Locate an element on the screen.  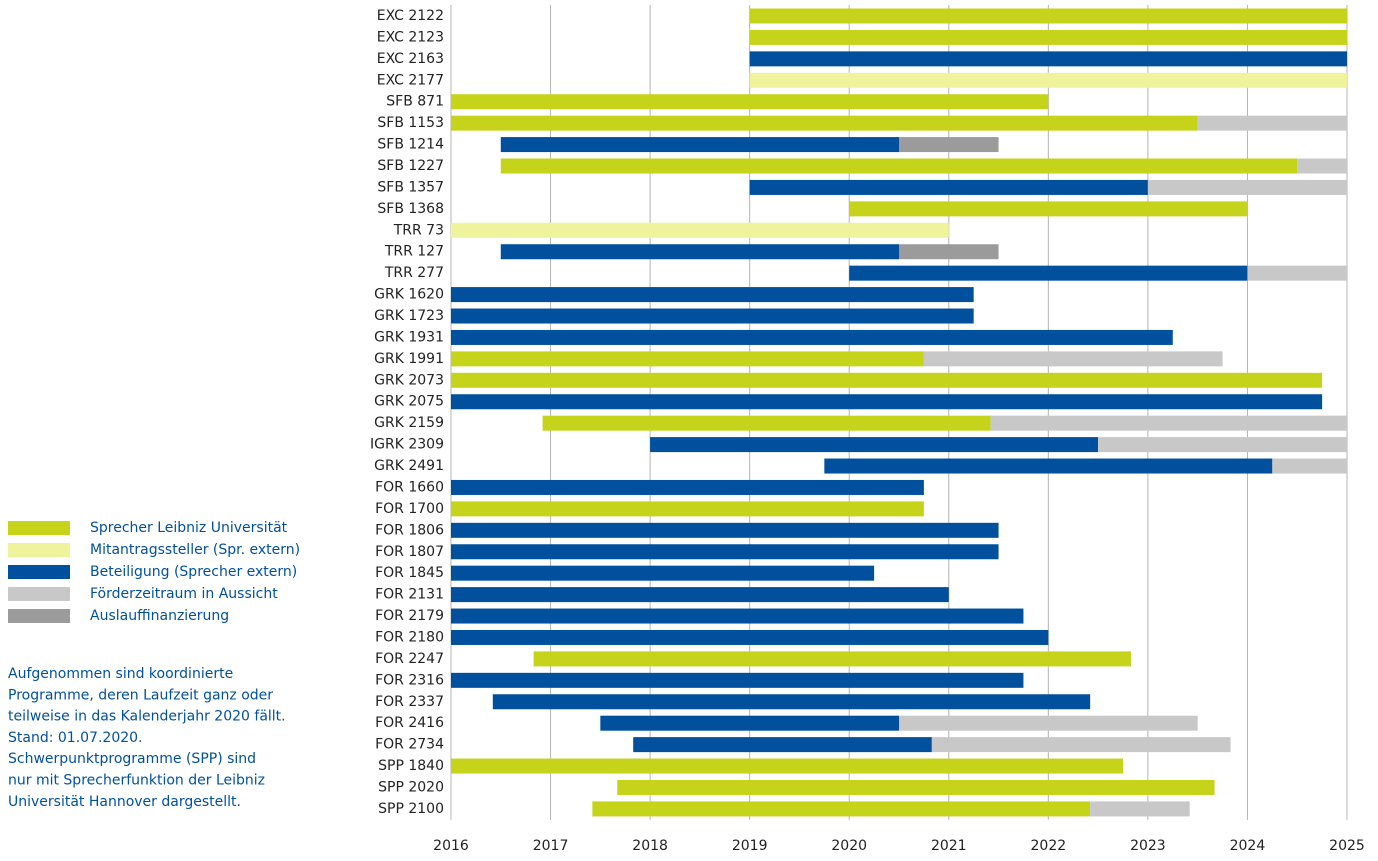
row-label: SFB 871 is located at coordinates (415, 102).